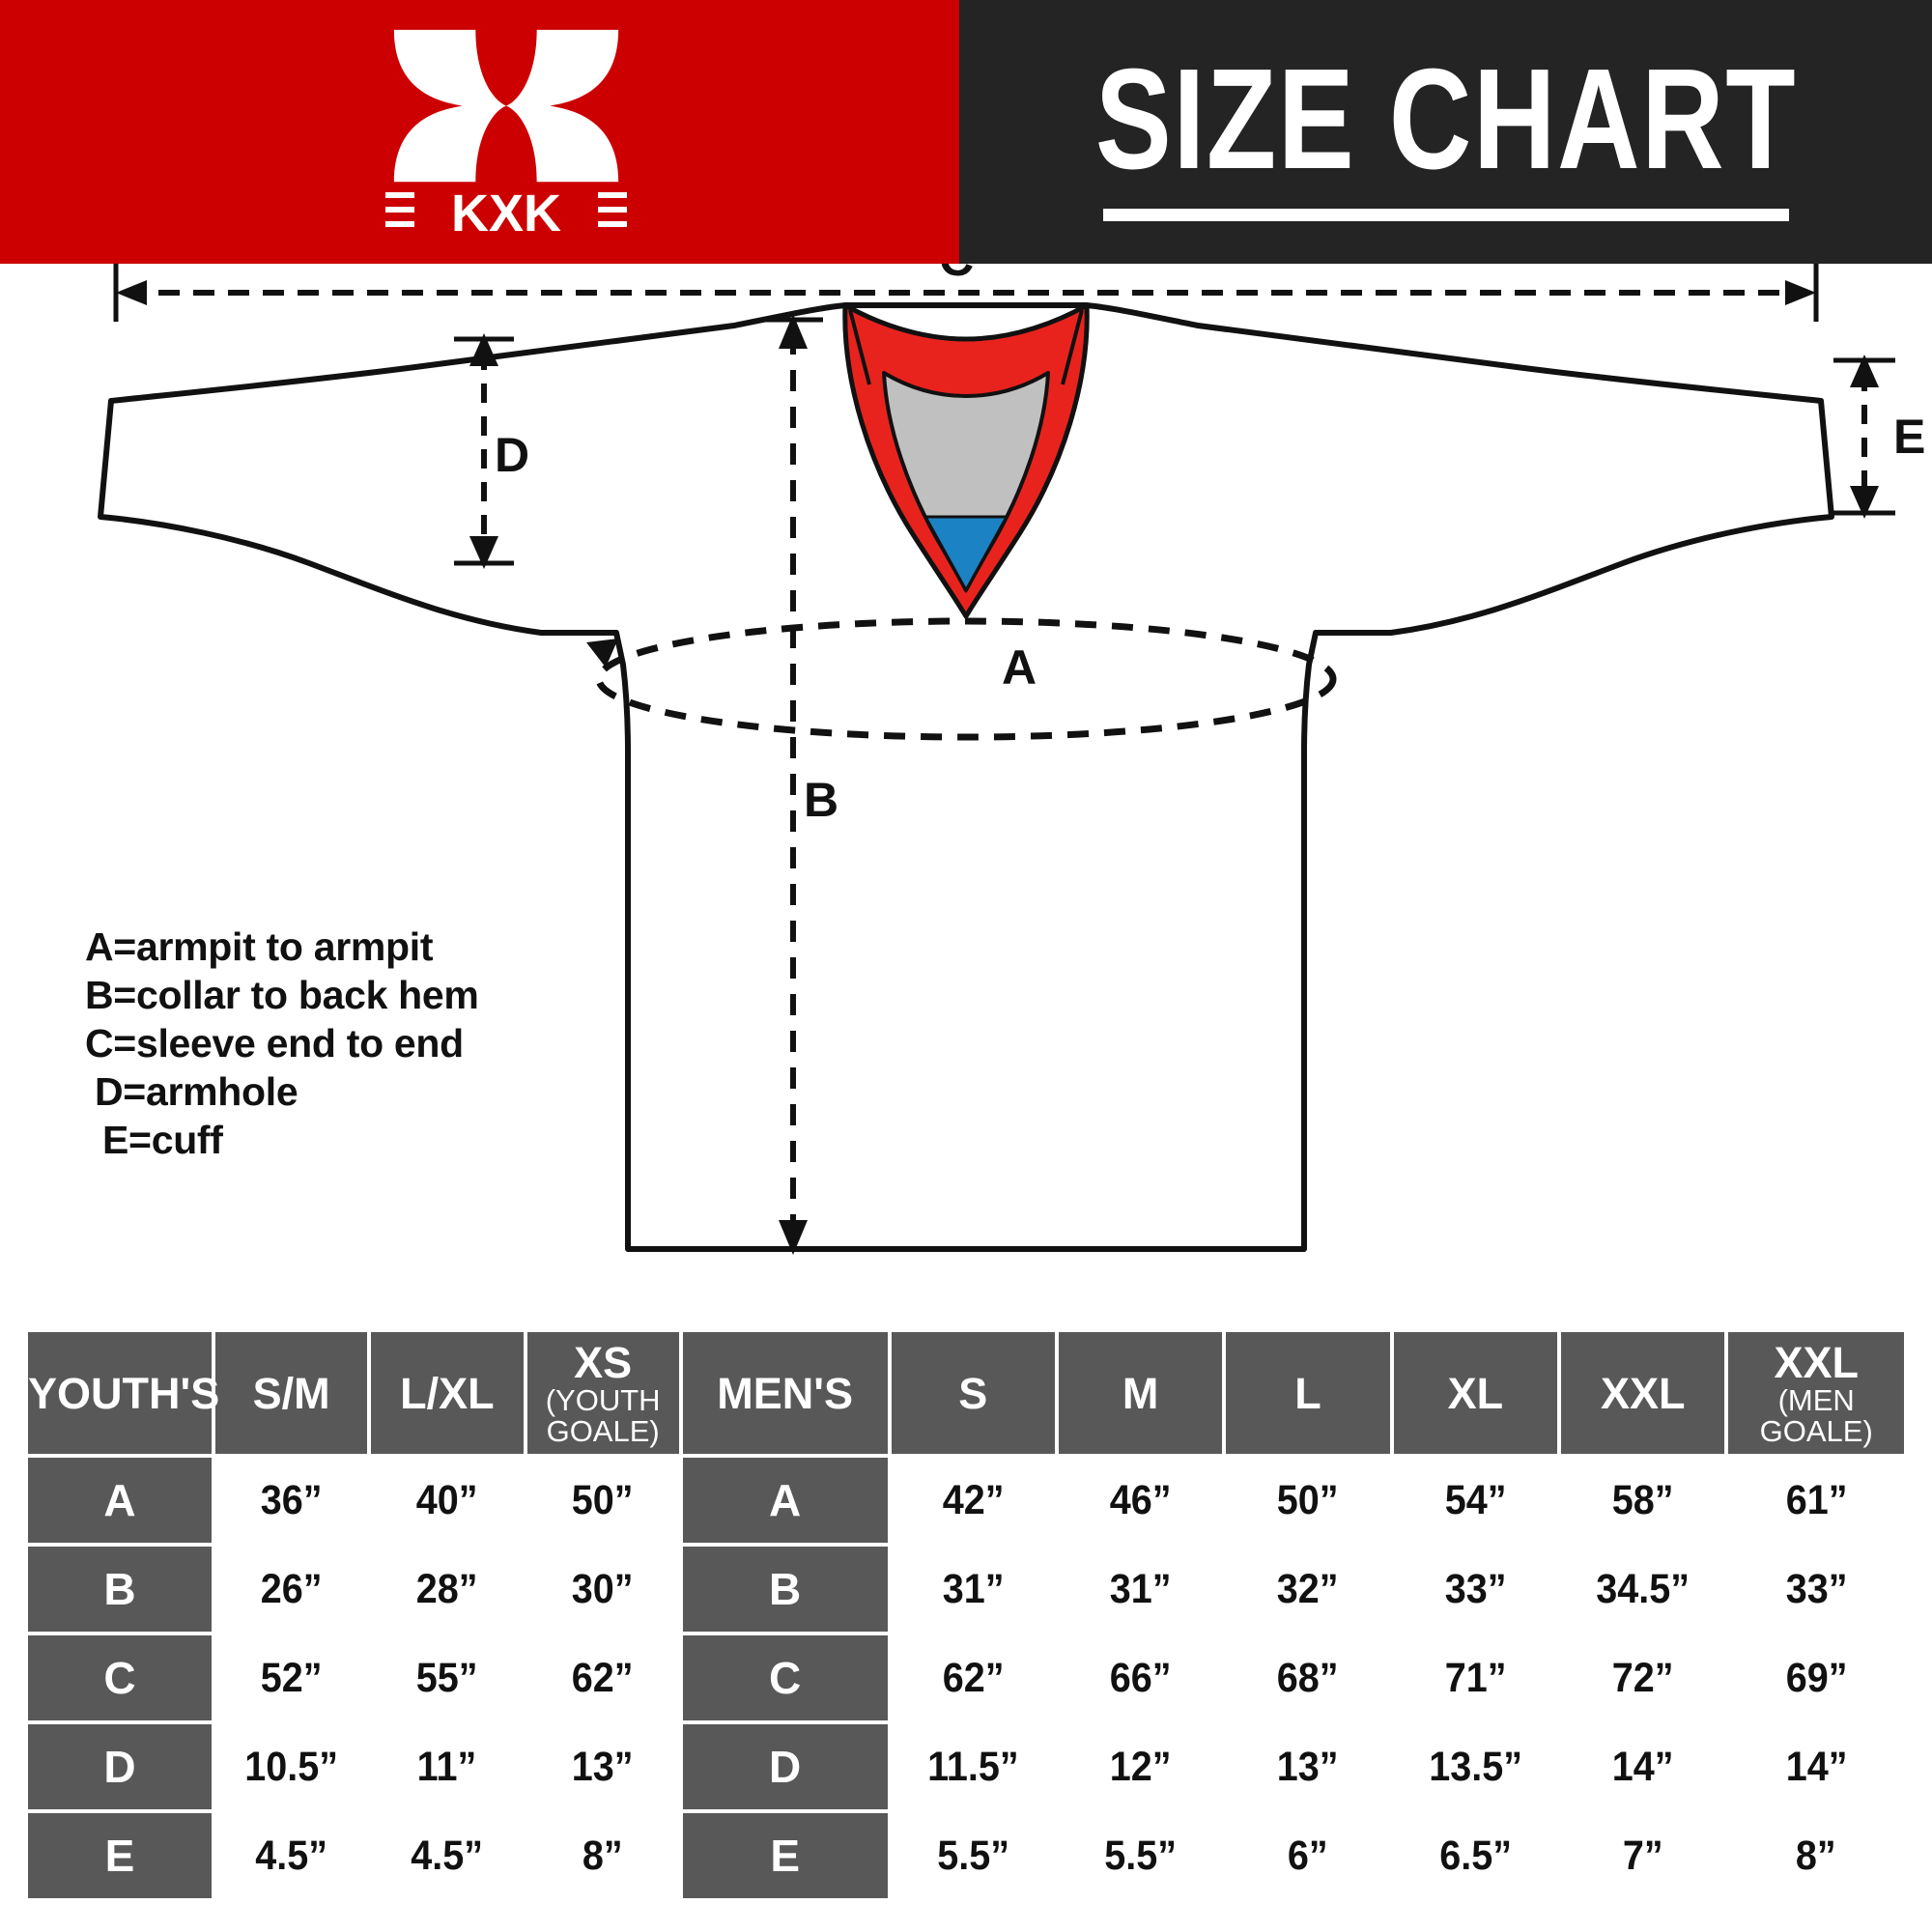 Image resolution: width=1932 pixels, height=1932 pixels. What do you see at coordinates (1816, 1362) in the screenshot?
I see `size-label: XXL` at bounding box center [1816, 1362].